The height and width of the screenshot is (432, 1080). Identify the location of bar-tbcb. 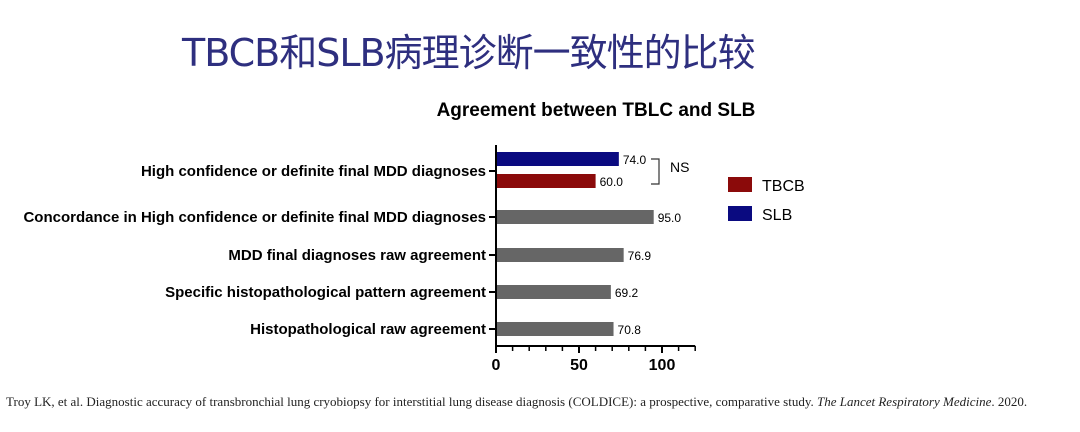
(546, 181).